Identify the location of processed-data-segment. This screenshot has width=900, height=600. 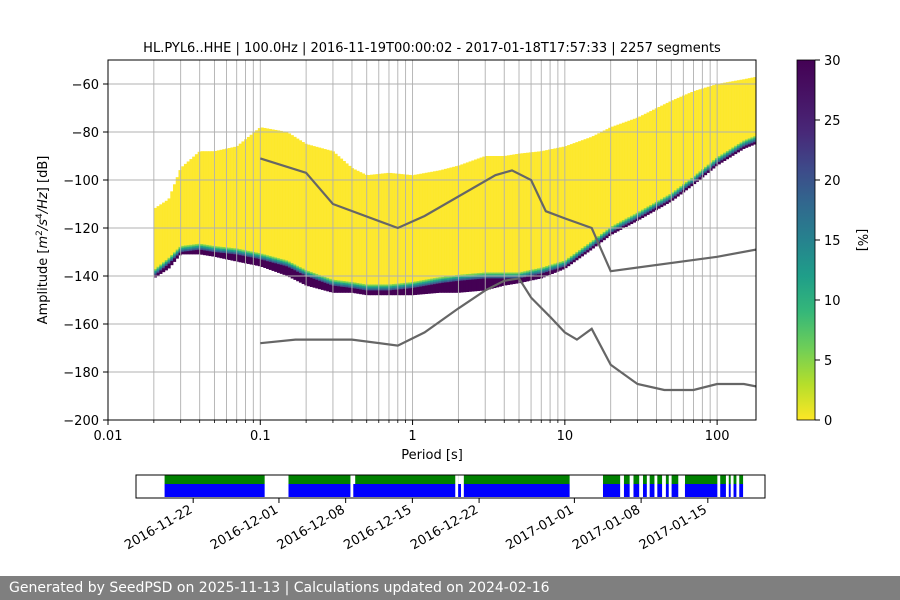
(404, 479).